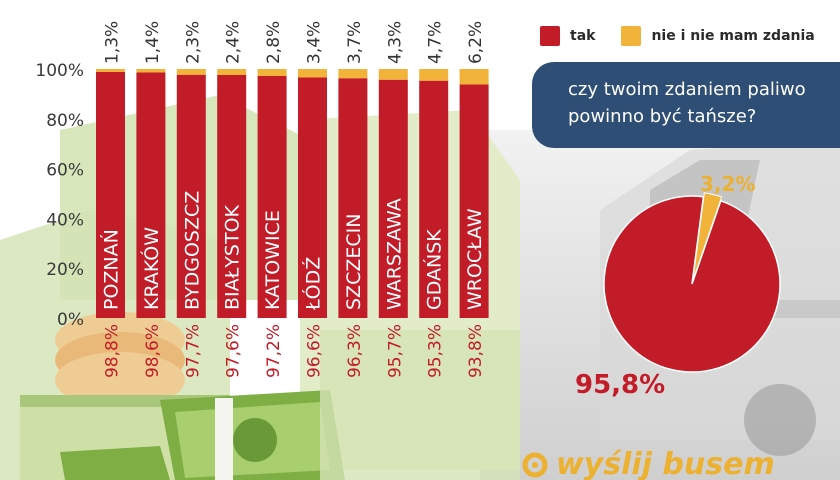  I want to click on category-label-poznan: POZNAŃ, so click(111, 269).